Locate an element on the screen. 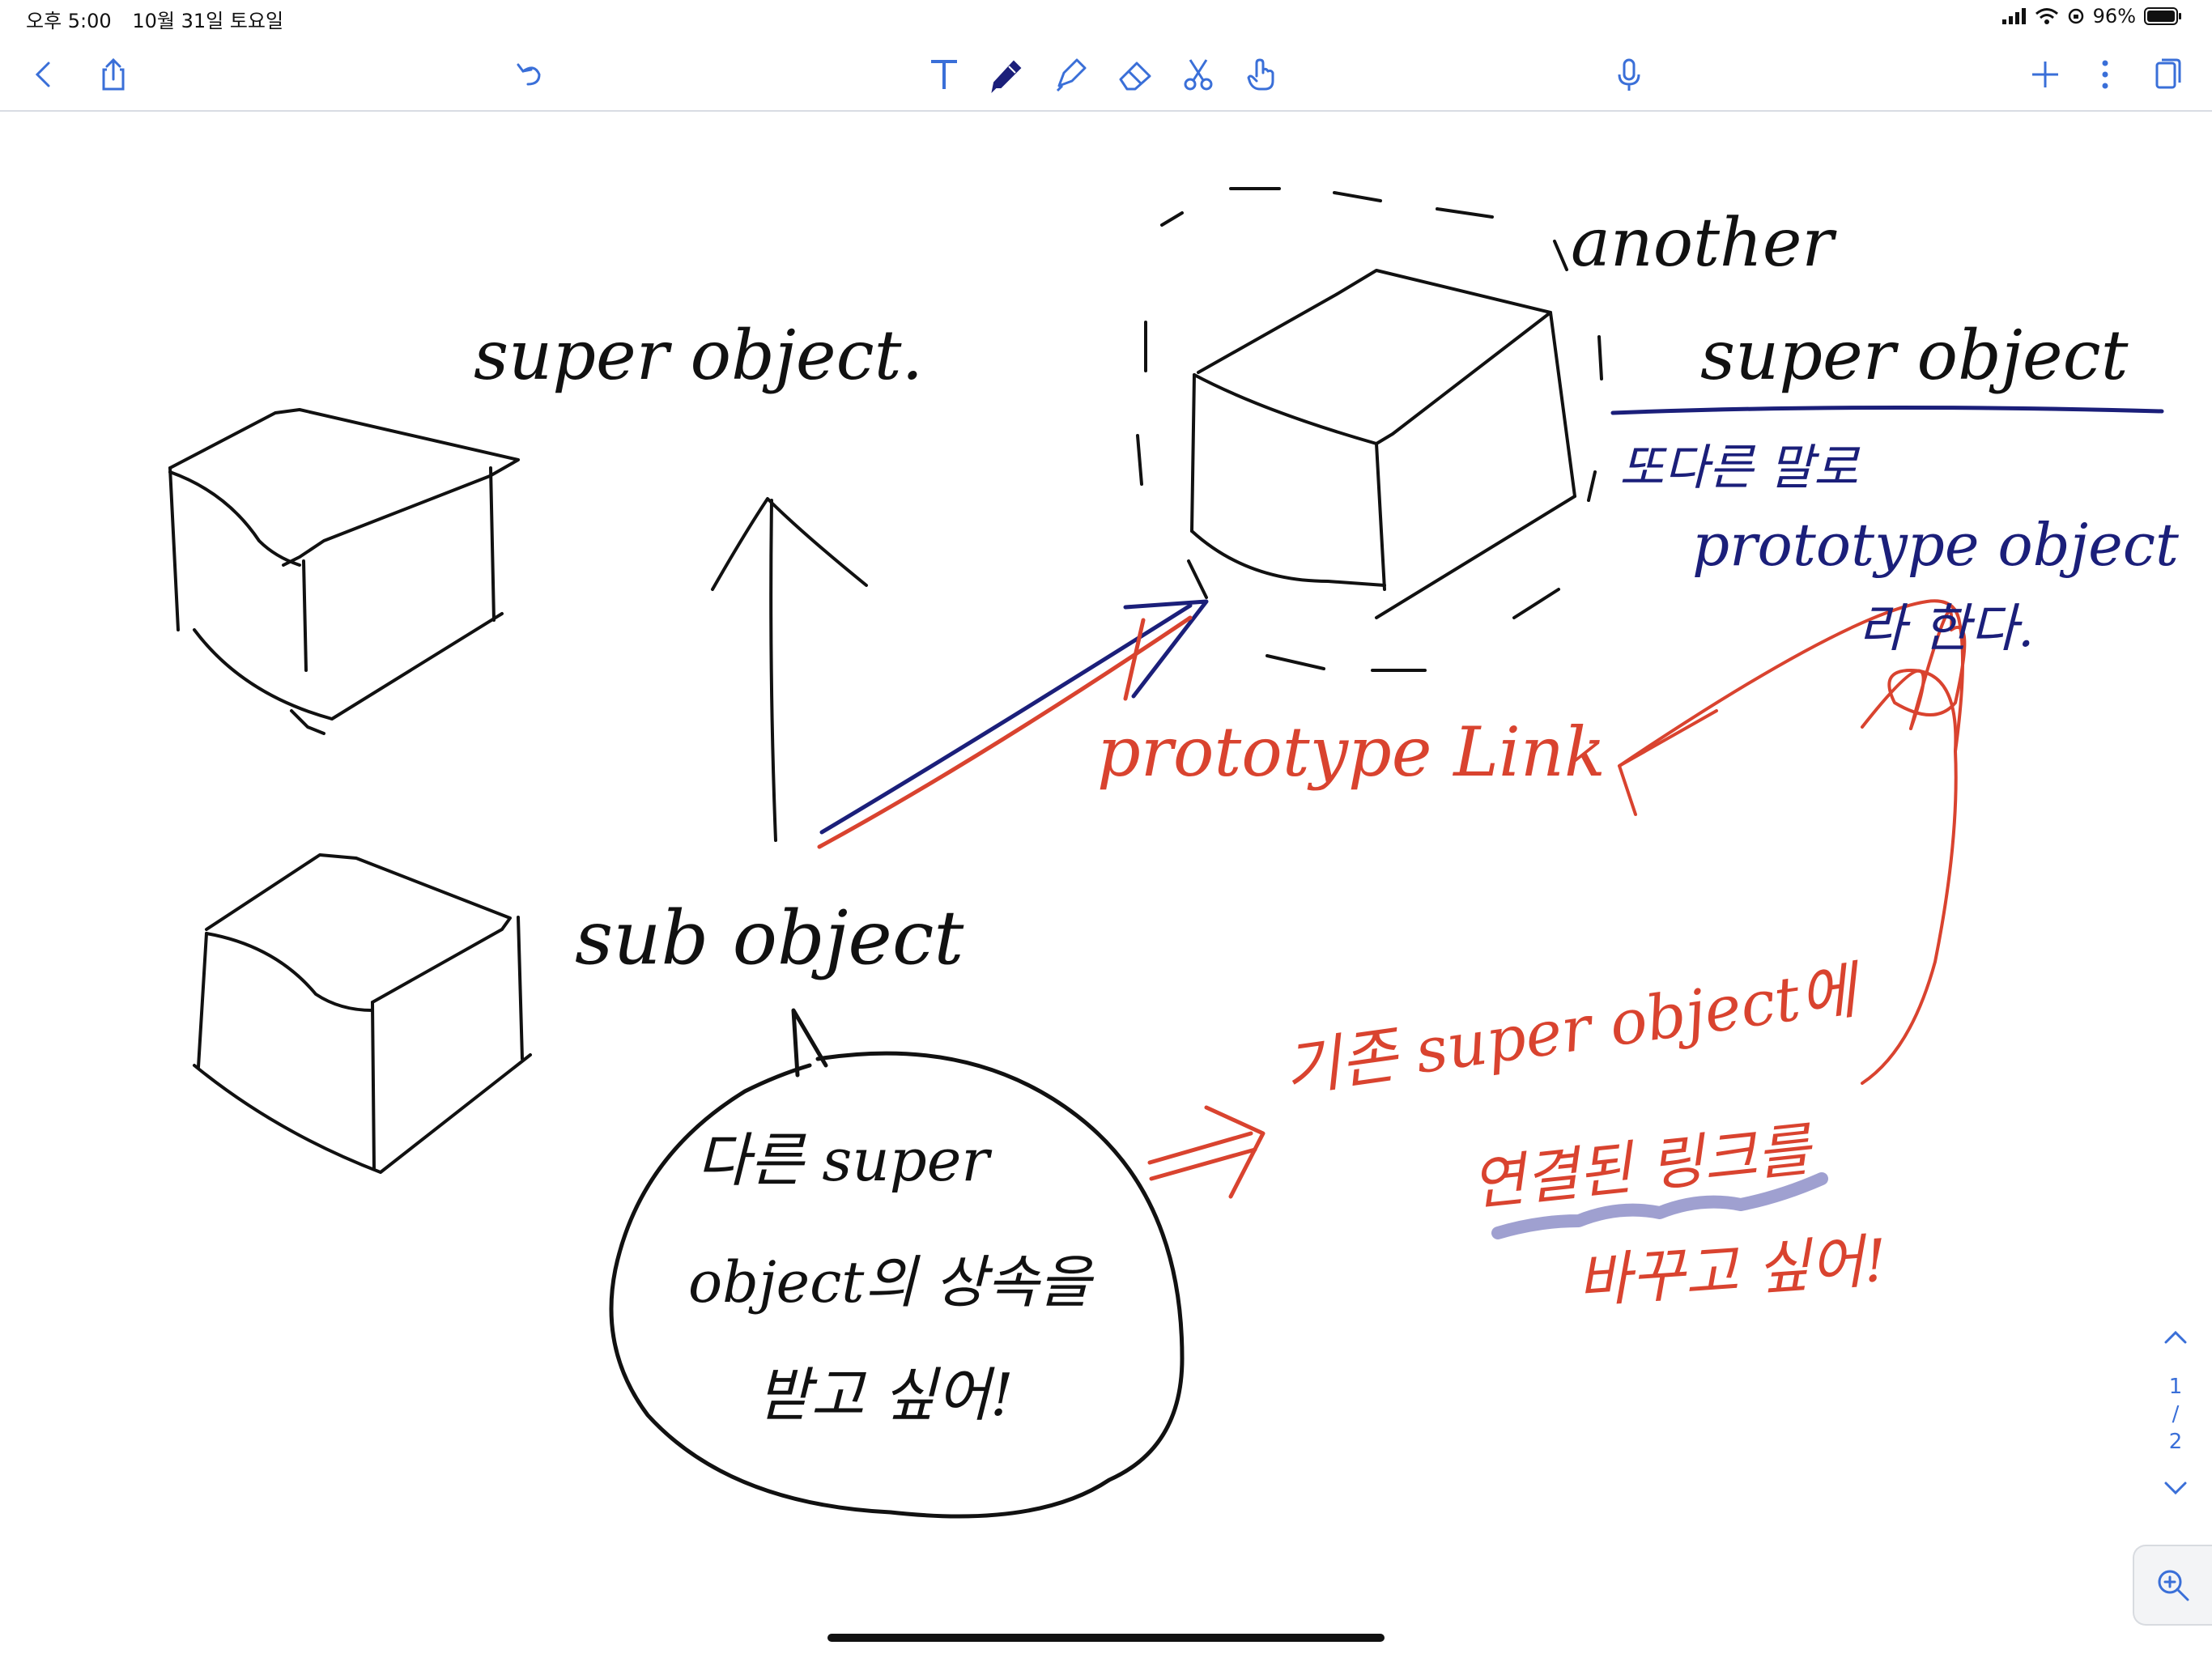  more-icon is located at coordinates (2105, 74).